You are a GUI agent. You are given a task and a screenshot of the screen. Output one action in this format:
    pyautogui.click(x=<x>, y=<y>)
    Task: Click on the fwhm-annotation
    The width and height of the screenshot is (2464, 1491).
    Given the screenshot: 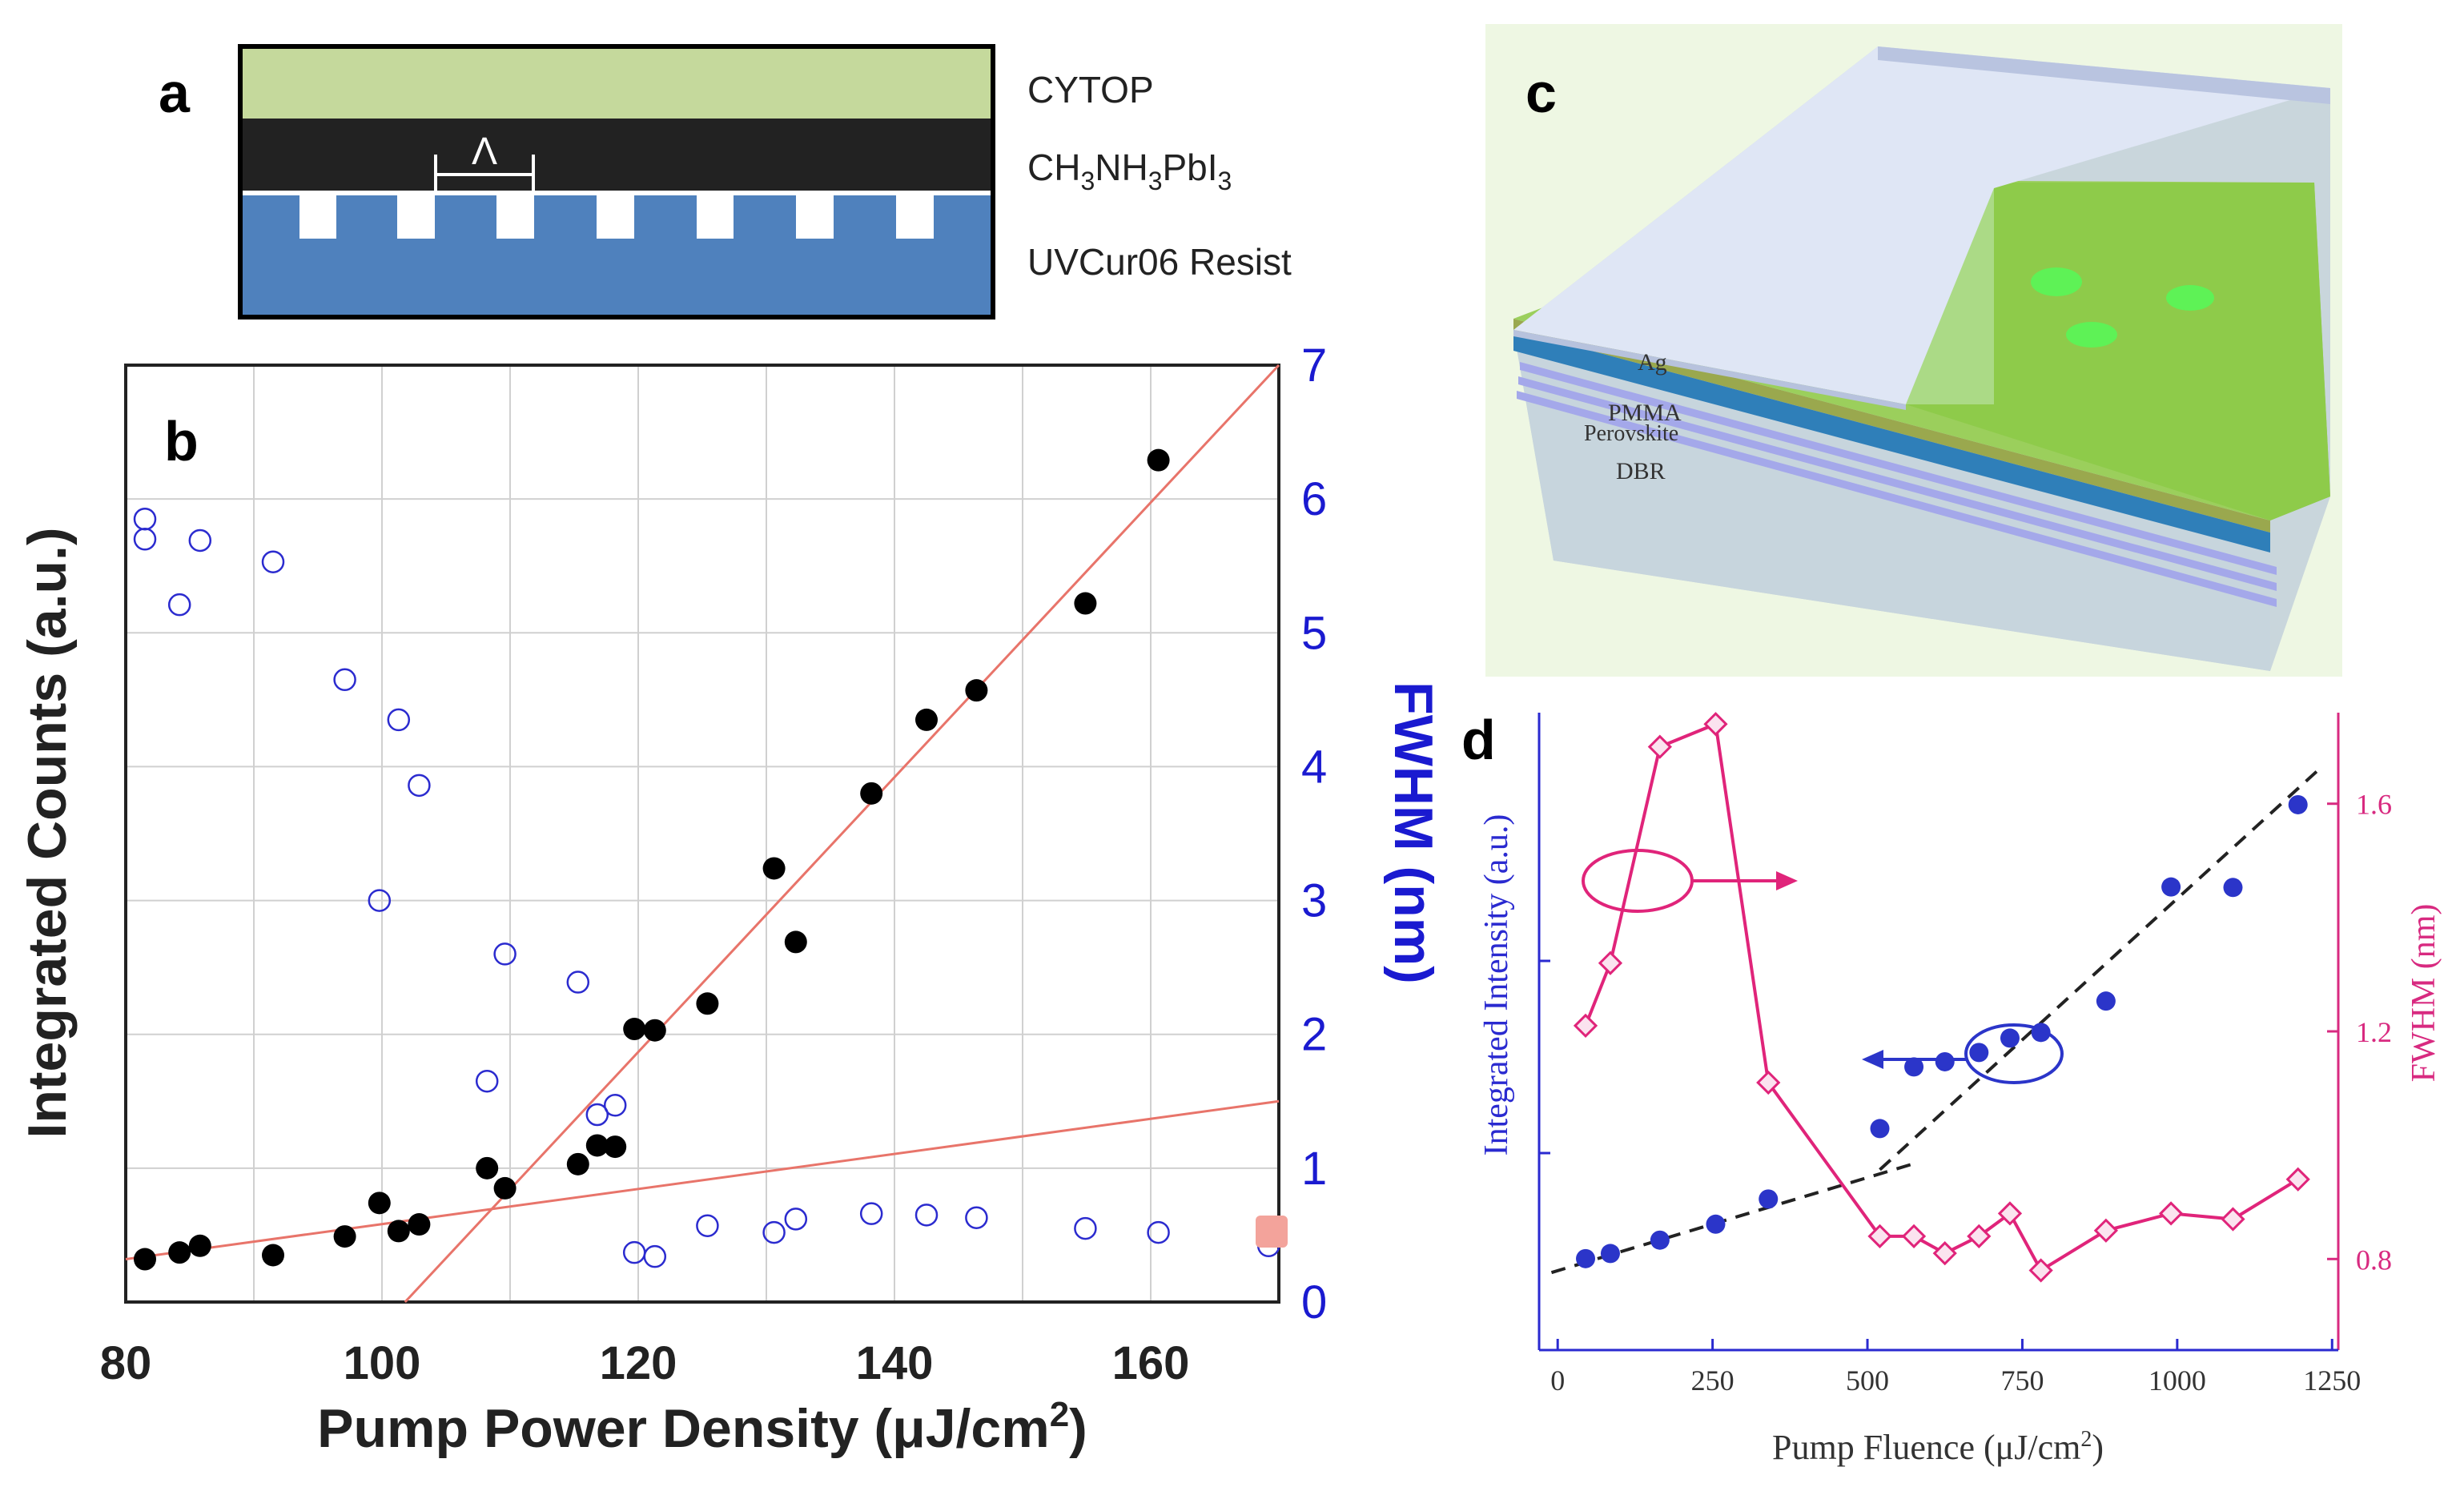 What is the action you would take?
    pyautogui.click(x=1690, y=881)
    